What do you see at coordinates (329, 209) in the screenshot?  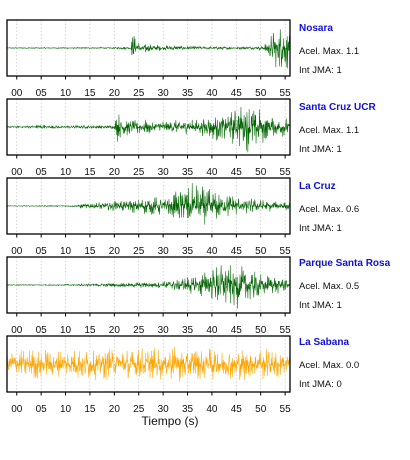 I see `acel-max-la-cruz: Acel. Max. 0.6` at bounding box center [329, 209].